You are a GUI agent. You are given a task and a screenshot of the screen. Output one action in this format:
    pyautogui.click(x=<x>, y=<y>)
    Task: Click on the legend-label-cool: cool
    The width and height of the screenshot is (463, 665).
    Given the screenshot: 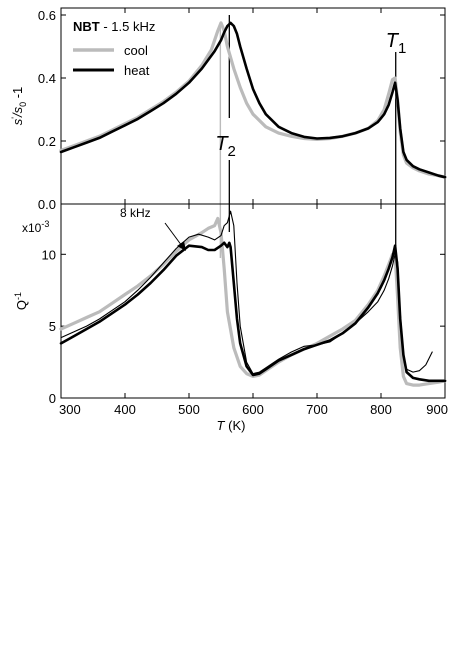 What is the action you would take?
    pyautogui.click(x=136, y=50)
    